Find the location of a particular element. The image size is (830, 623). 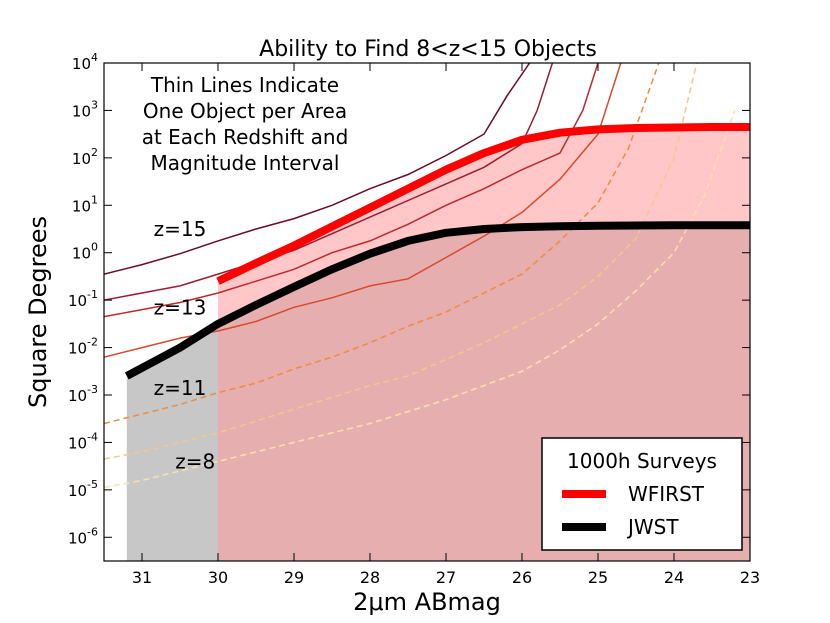

legend-label-wfirst: WFIRST is located at coordinates (666, 494).